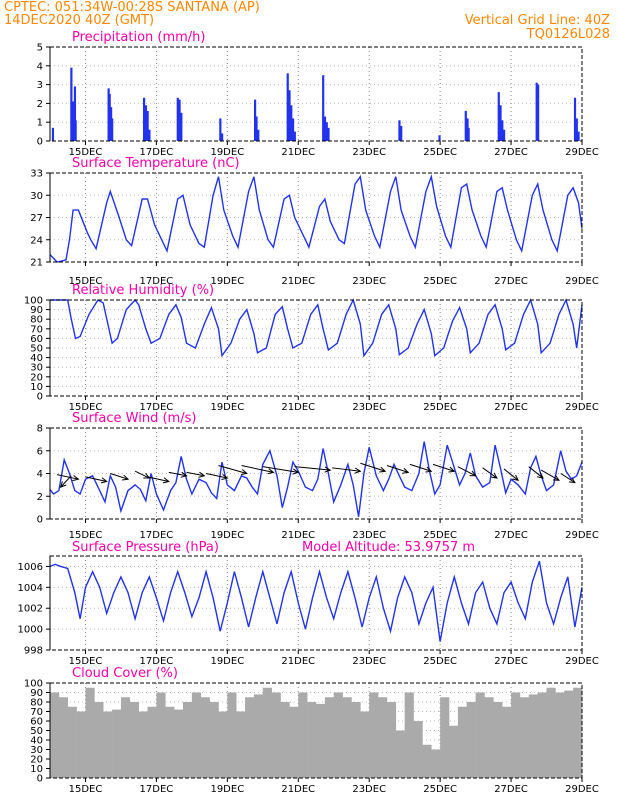 This screenshot has height=800, width=618. What do you see at coordinates (36, 218) in the screenshot?
I see `y-tick-label: 27` at bounding box center [36, 218].